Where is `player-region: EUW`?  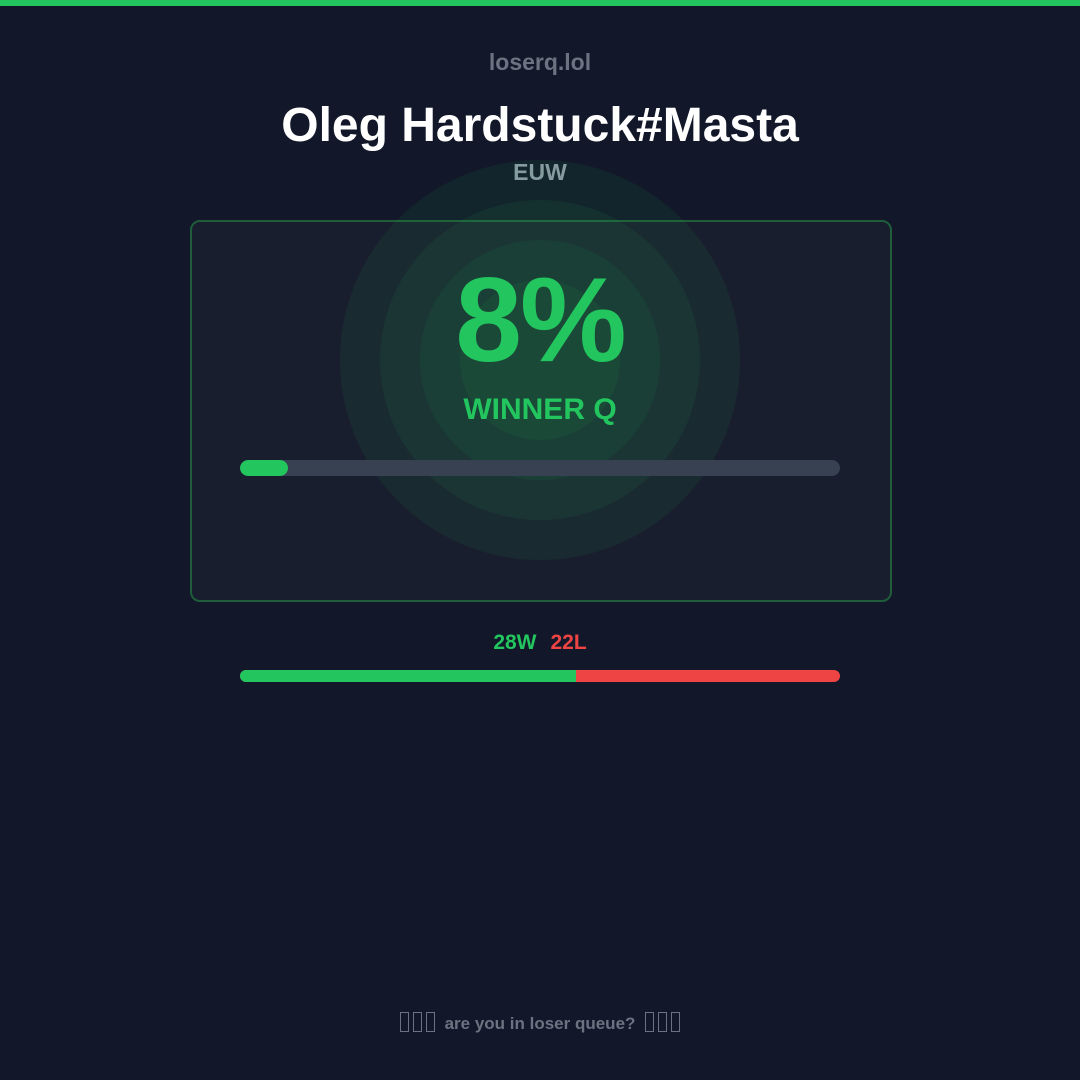
player-region: EUW is located at coordinates (540, 172).